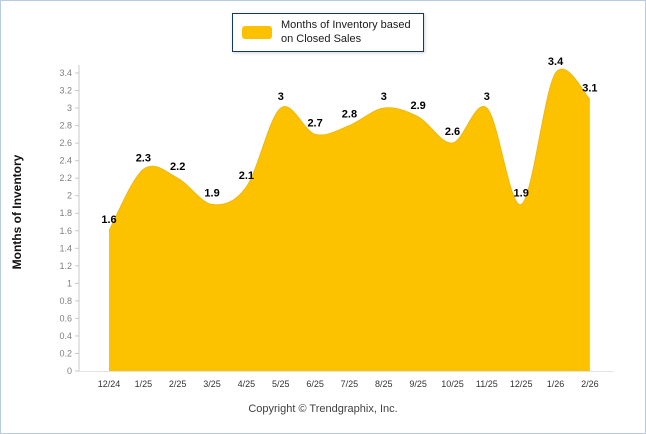 Image resolution: width=646 pixels, height=434 pixels. I want to click on data-label: 2.1, so click(246, 176).